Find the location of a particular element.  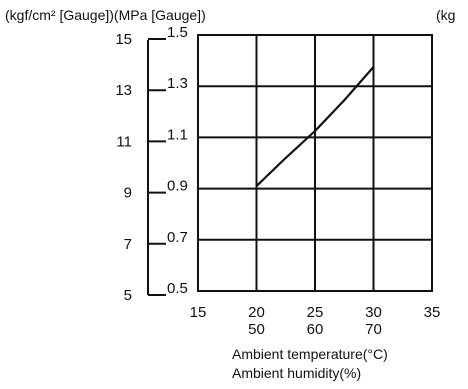

series-line is located at coordinates (315, 126).